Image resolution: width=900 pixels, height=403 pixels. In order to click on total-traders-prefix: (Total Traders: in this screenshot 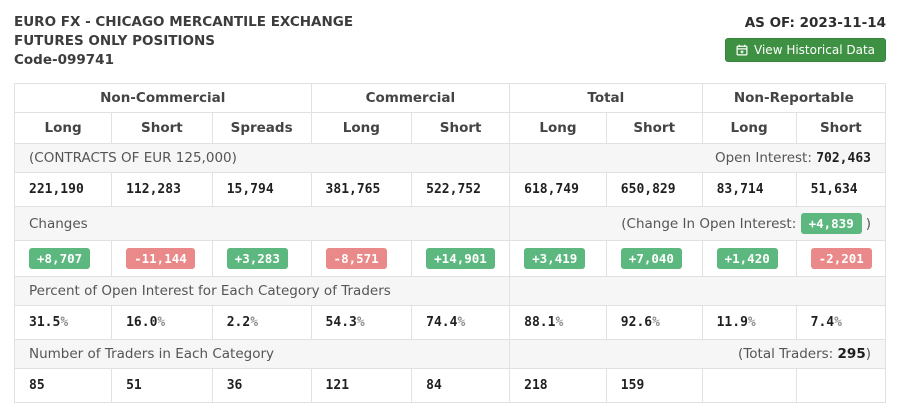, I will do `click(786, 354)`.